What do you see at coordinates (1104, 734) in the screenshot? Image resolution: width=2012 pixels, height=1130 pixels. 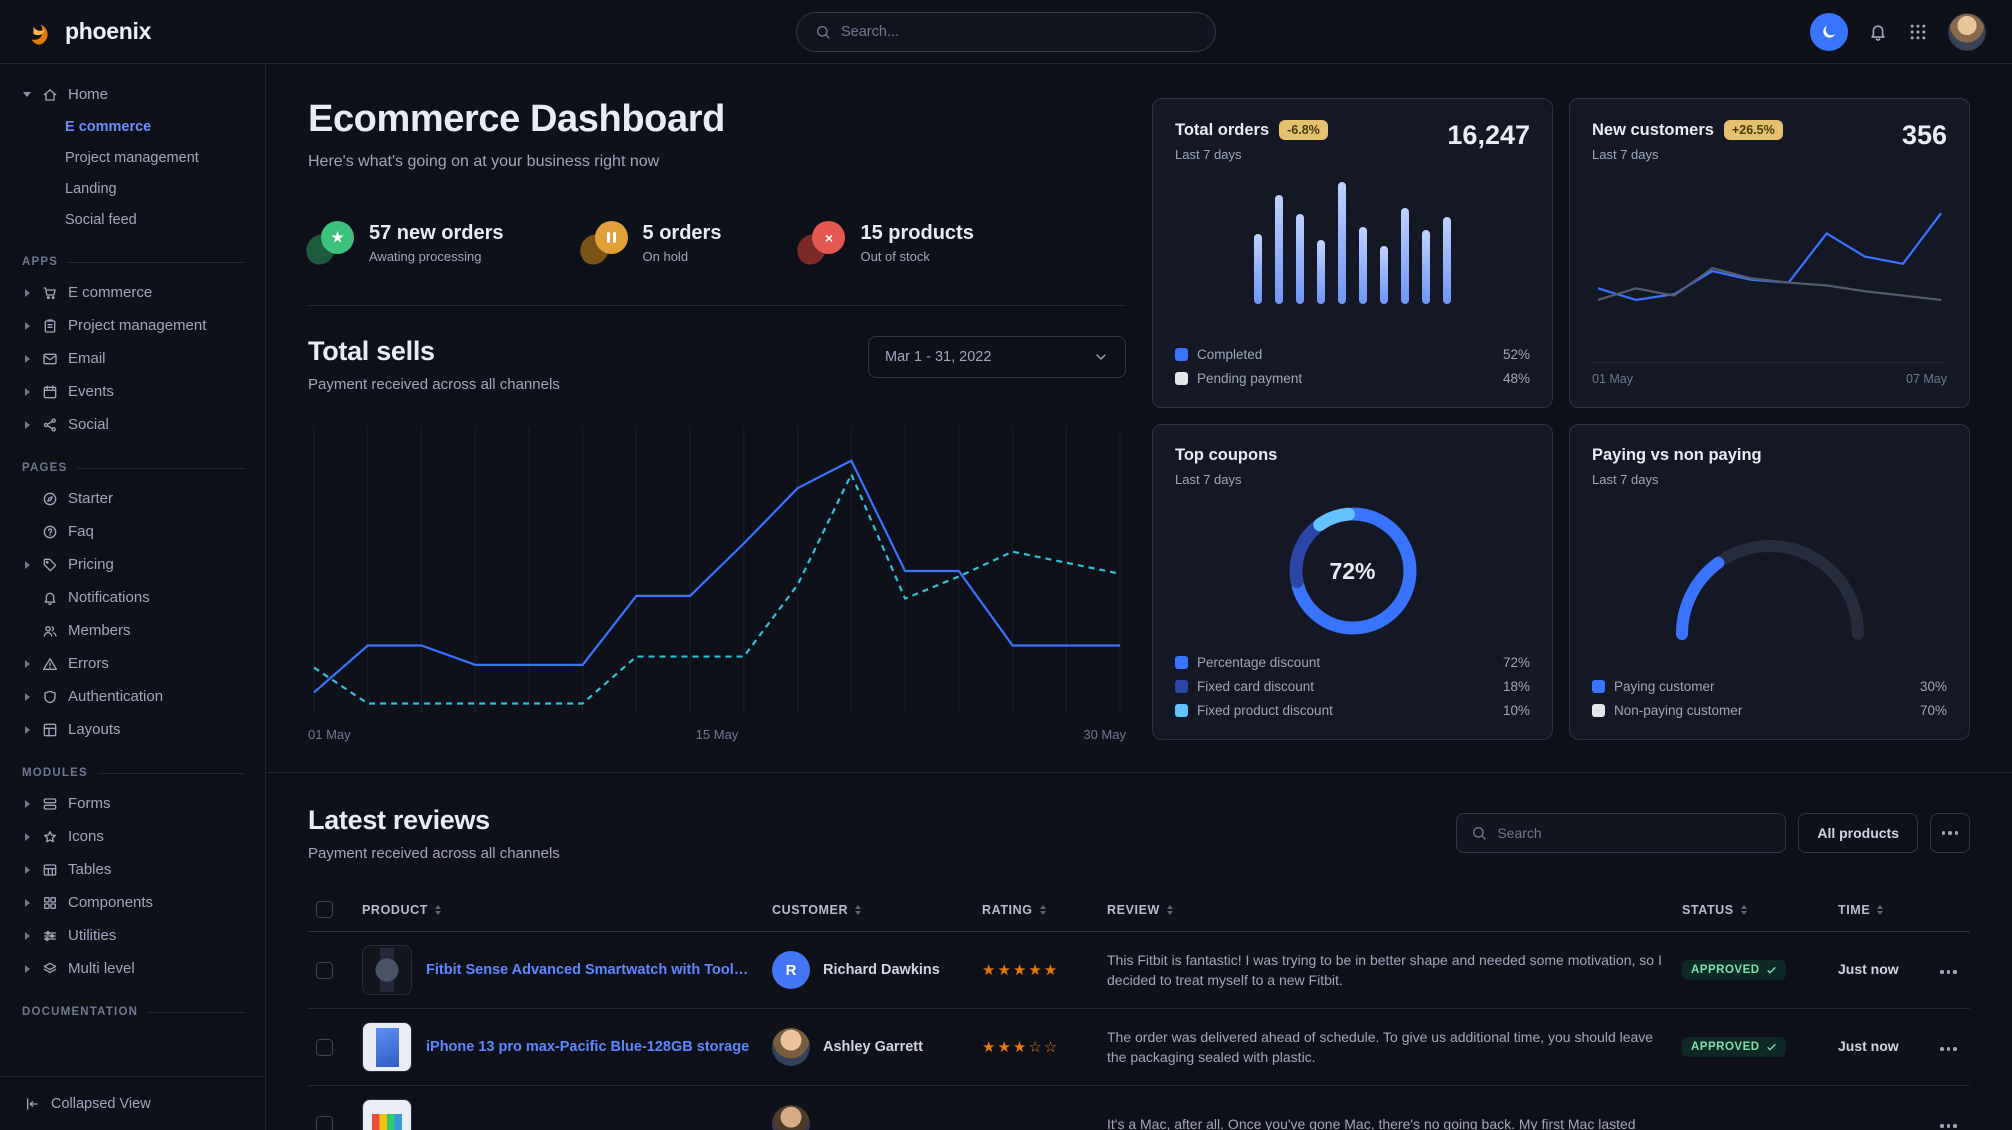 I see `x-tick: 30 May` at bounding box center [1104, 734].